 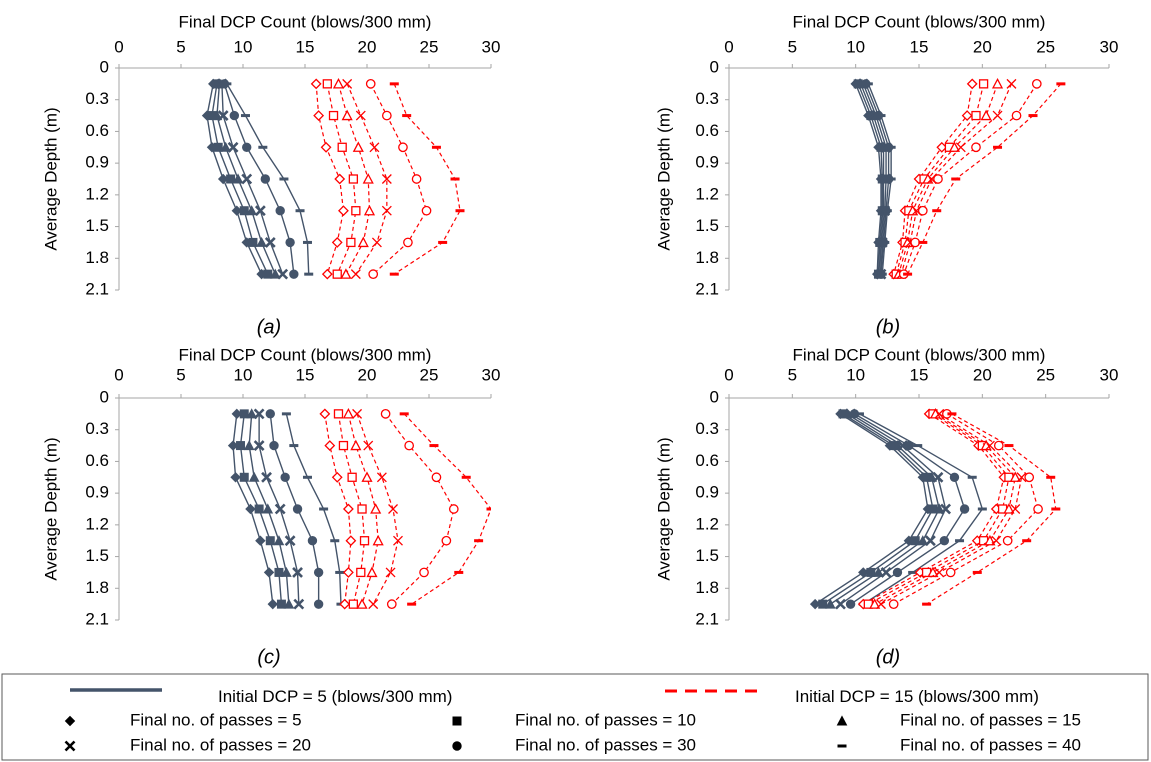 What do you see at coordinates (842, 720) in the screenshot?
I see `legend-marker-15-passes` at bounding box center [842, 720].